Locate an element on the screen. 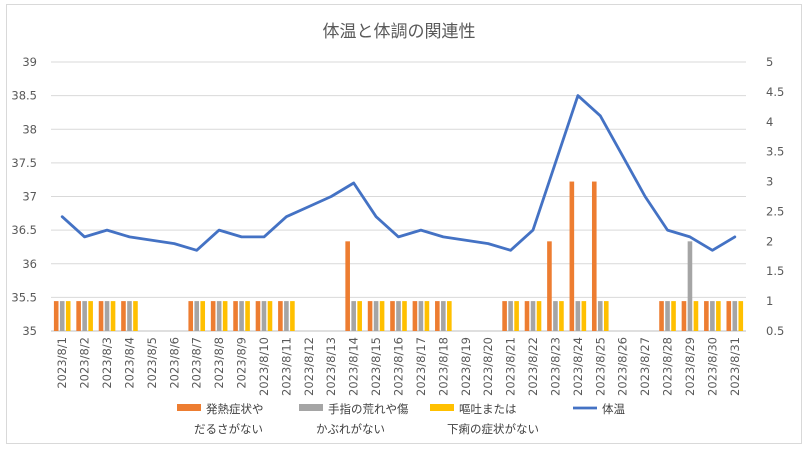 The height and width of the screenshot is (451, 808). right-tick-label: 4.5 is located at coordinates (775, 92).